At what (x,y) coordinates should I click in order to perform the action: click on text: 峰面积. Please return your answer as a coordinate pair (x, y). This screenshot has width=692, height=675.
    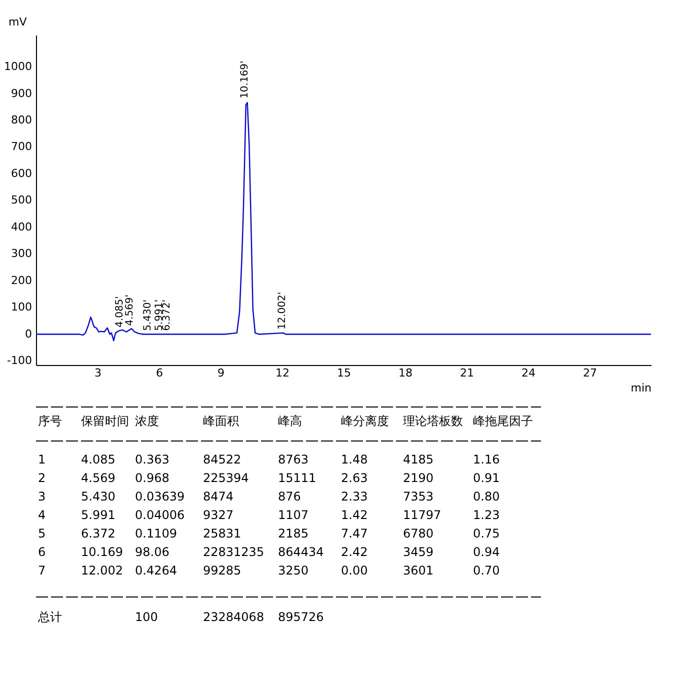
    Looking at the image, I should click on (221, 421).